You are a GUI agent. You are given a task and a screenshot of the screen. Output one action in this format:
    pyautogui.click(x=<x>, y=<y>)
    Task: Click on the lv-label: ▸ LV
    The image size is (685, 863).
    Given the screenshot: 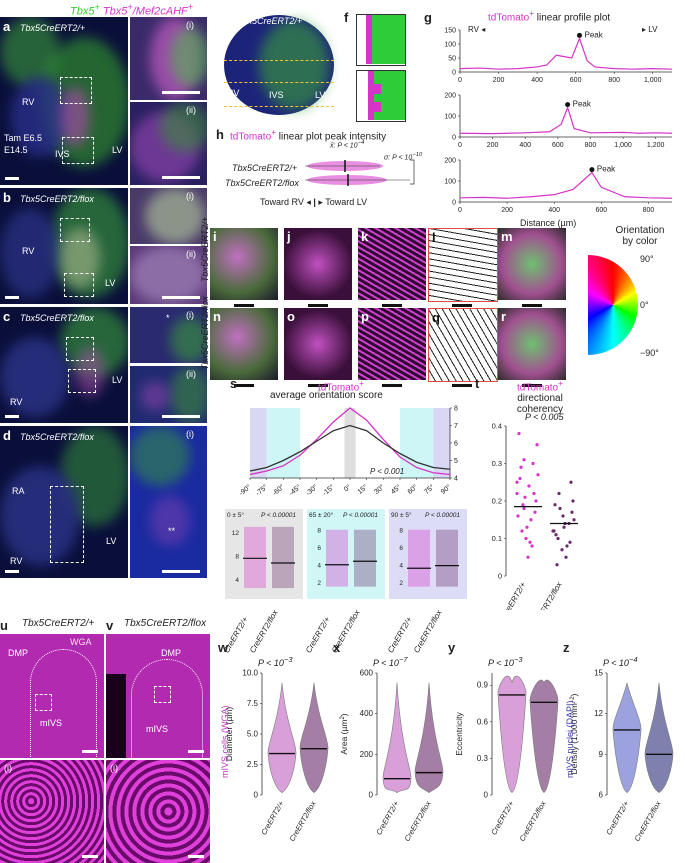 What is the action you would take?
    pyautogui.click(x=650, y=29)
    